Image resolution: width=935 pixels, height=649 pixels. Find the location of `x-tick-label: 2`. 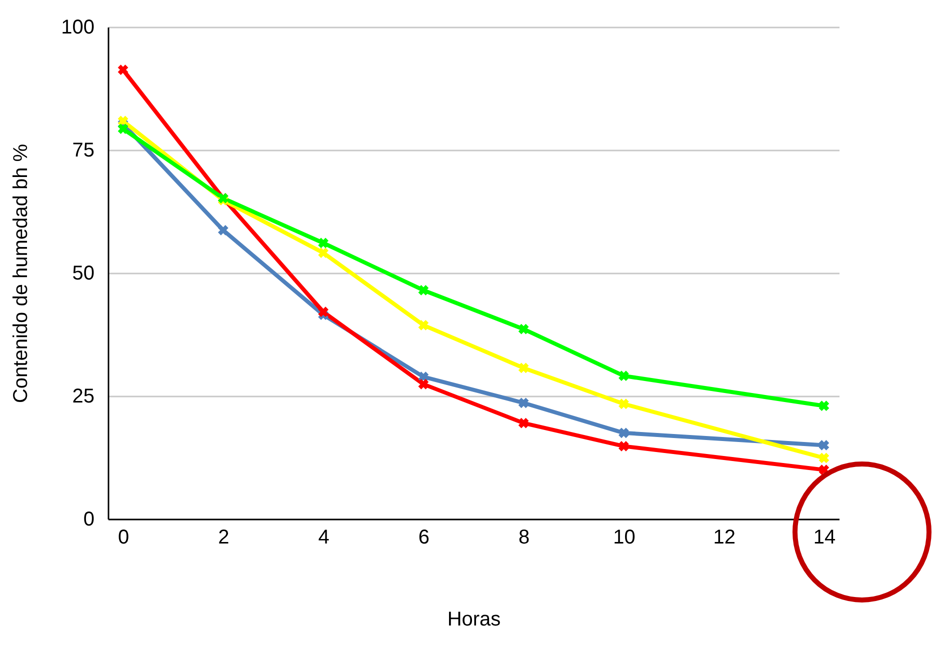

x-tick-label: 2 is located at coordinates (224, 537).